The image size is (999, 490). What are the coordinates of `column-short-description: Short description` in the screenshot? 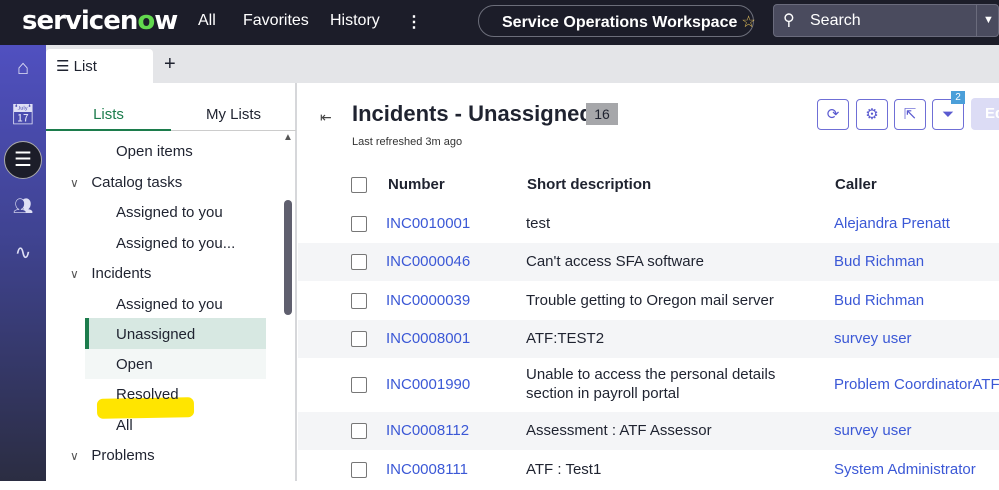 It's located at (589, 184).